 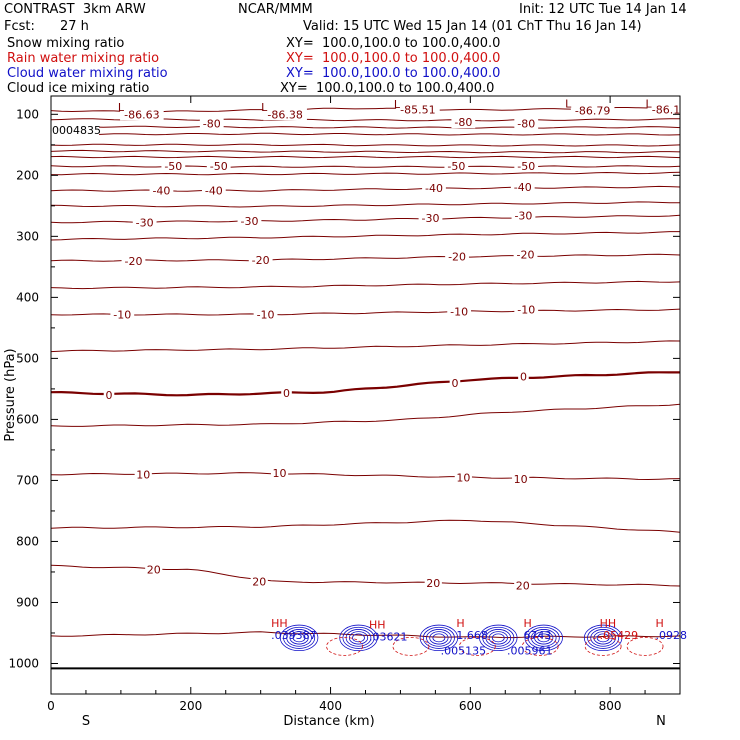 I want to click on y-tick-label: 500, so click(x=27, y=358).